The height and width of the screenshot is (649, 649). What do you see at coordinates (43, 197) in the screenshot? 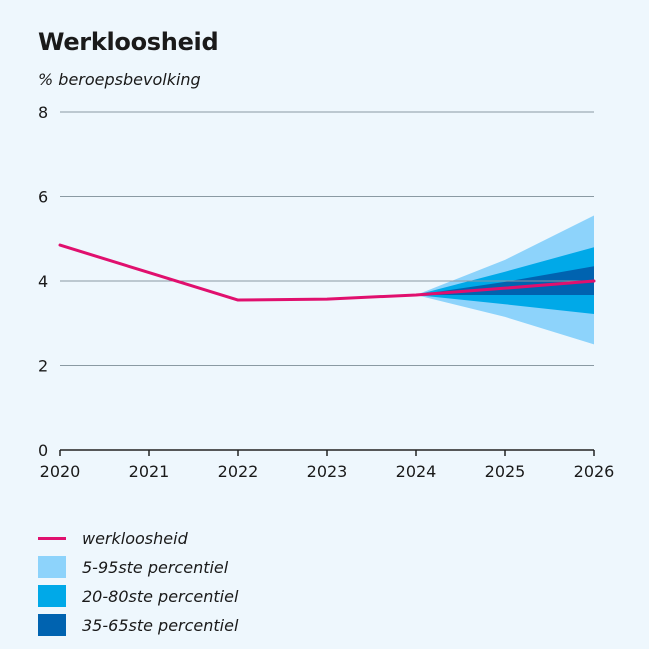
I see `y-tick-label: 6` at bounding box center [43, 197].